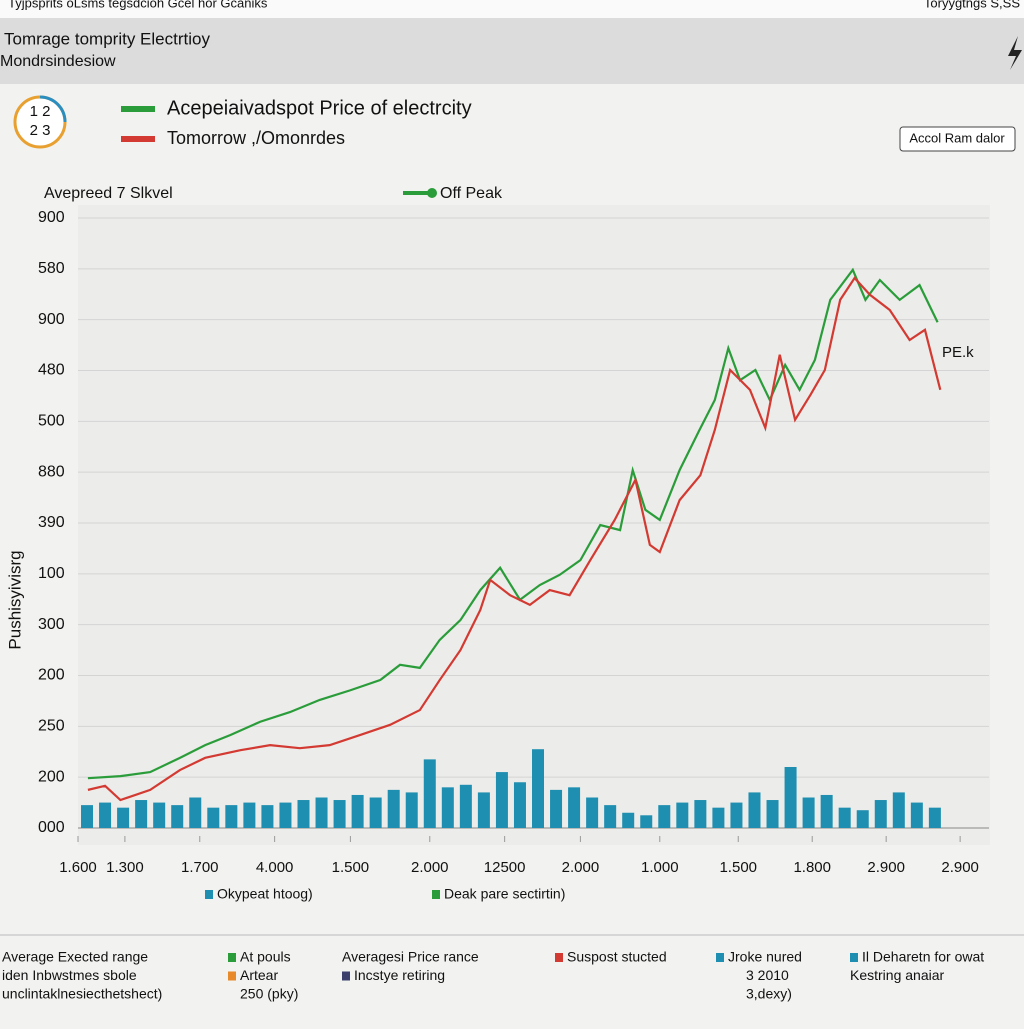 The image size is (1024, 1029). I want to click on badge-text: 2 3, so click(40, 130).